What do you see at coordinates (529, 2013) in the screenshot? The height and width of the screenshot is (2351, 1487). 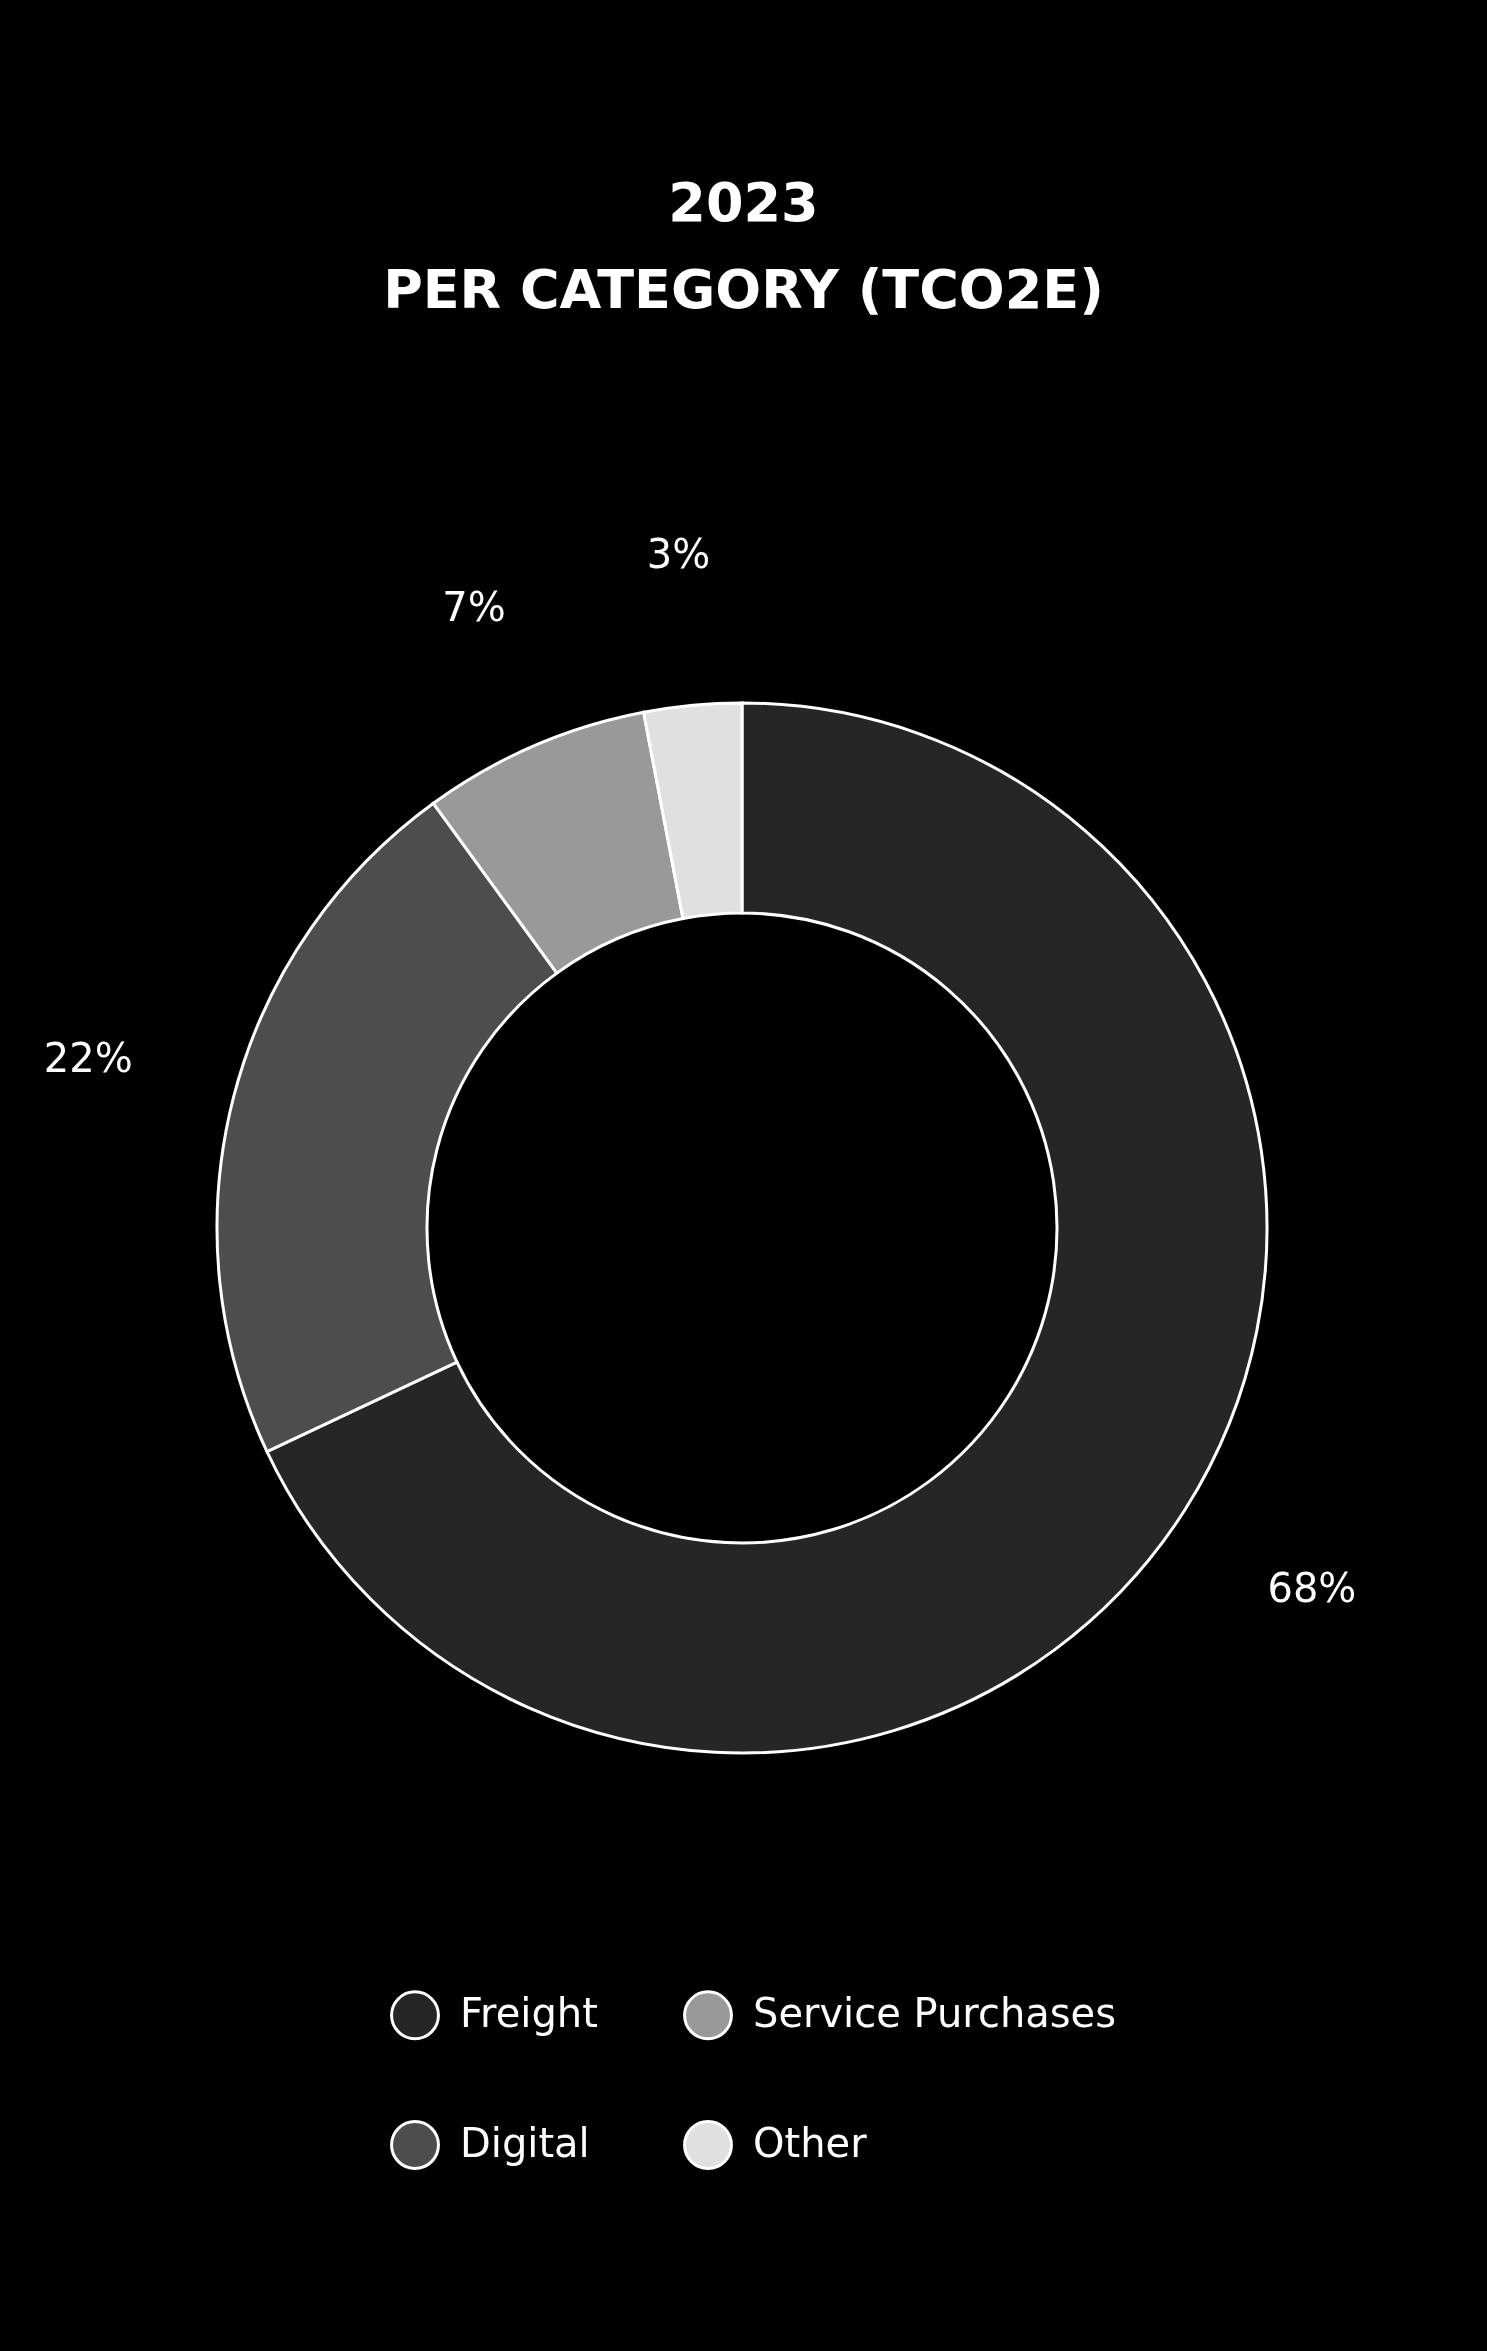 I see `legend-label: Freight` at bounding box center [529, 2013].